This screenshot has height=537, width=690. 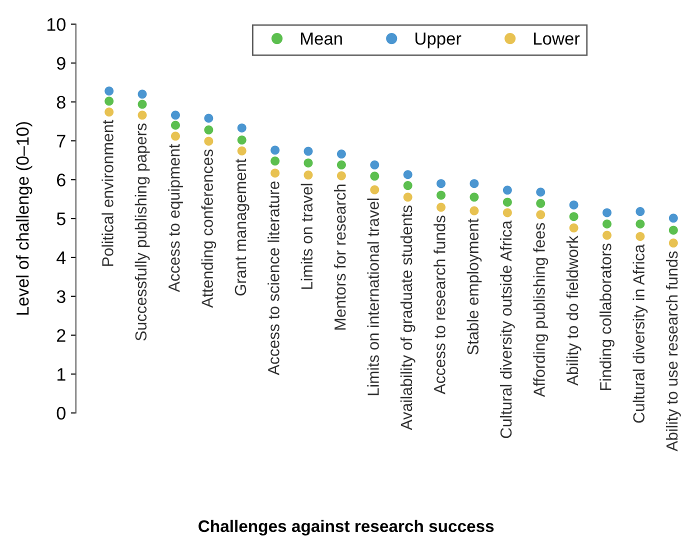 What do you see at coordinates (574, 311) in the screenshot?
I see `x-tick-label: Ability to do fieldwork` at bounding box center [574, 311].